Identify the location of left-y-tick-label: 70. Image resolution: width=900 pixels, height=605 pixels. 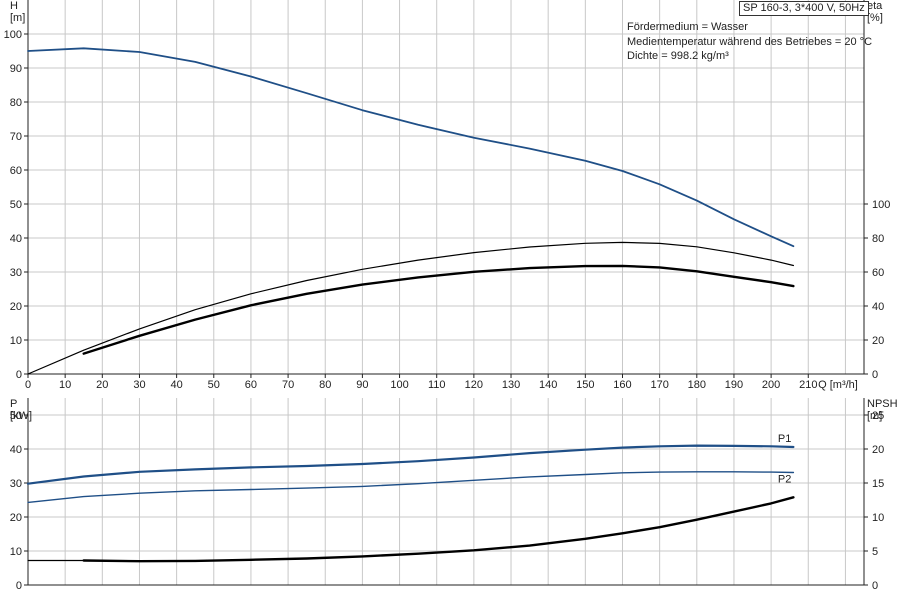
(16, 137).